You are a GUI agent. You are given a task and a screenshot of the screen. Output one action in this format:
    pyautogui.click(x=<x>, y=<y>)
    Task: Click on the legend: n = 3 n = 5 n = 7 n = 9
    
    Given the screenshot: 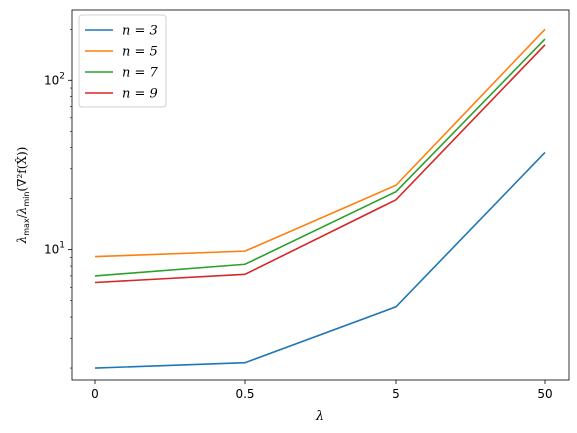 What is the action you would take?
    pyautogui.click(x=122, y=61)
    